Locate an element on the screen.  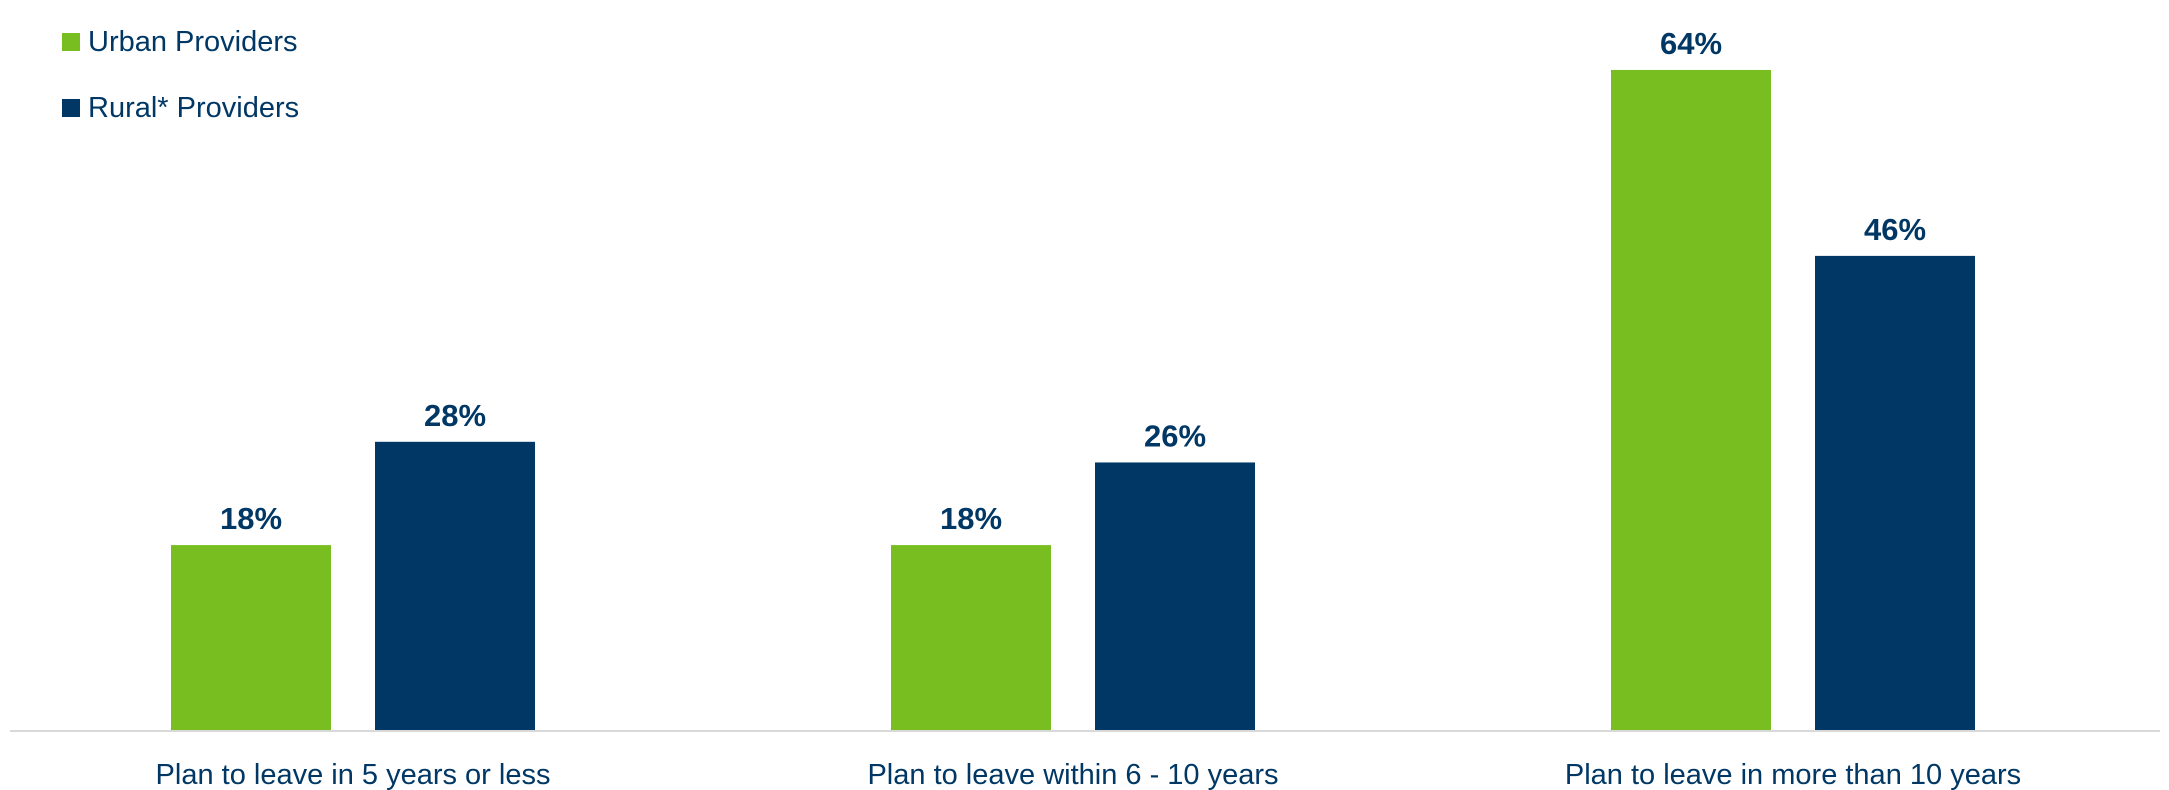
legend-item-urban: Urban Providers is located at coordinates (180, 42).